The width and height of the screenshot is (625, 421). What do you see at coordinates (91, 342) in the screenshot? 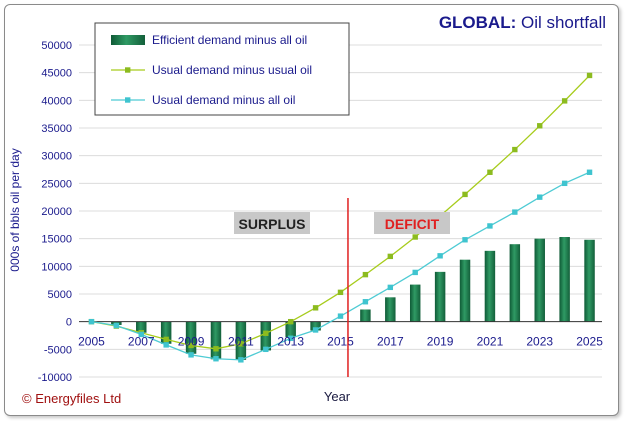
I see `x-tick-label: 2005` at bounding box center [91, 342].